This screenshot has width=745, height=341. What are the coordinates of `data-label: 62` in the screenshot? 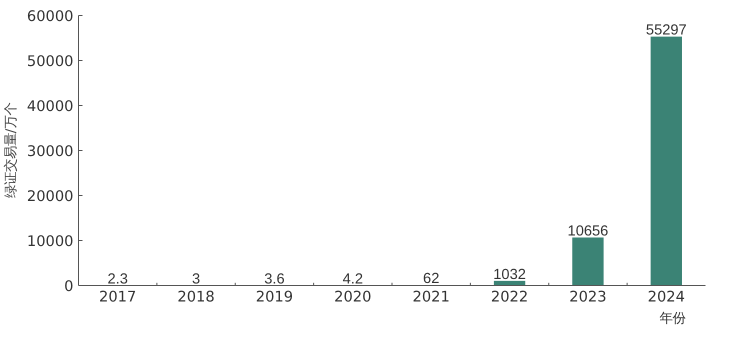 It's located at (431, 279).